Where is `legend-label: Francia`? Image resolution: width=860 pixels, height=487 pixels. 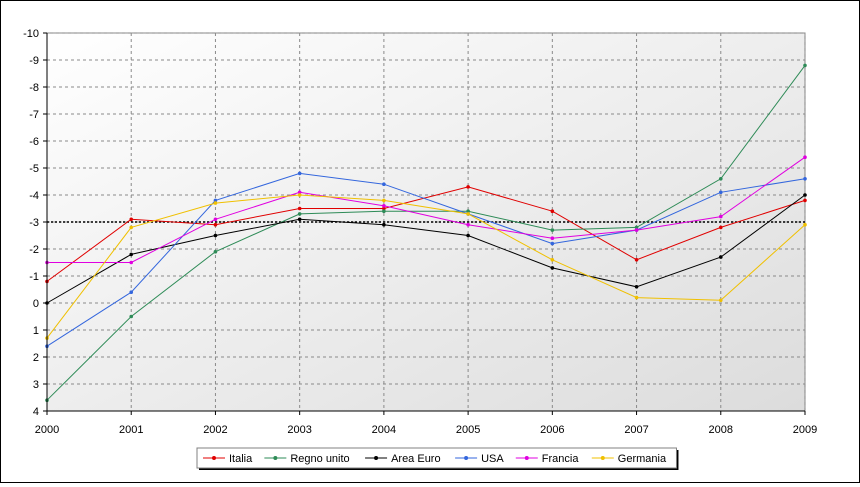
legend-label: Francia is located at coordinates (561, 459).